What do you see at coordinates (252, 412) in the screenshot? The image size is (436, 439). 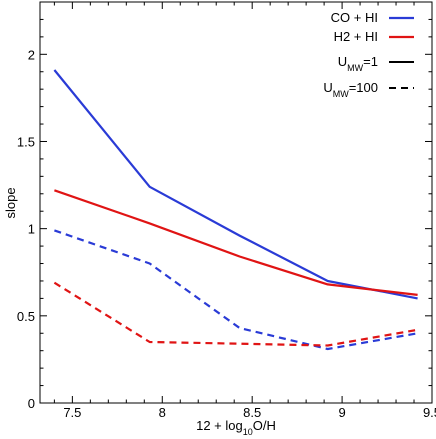 I see `x-tick-label: 8.5` at bounding box center [252, 412].